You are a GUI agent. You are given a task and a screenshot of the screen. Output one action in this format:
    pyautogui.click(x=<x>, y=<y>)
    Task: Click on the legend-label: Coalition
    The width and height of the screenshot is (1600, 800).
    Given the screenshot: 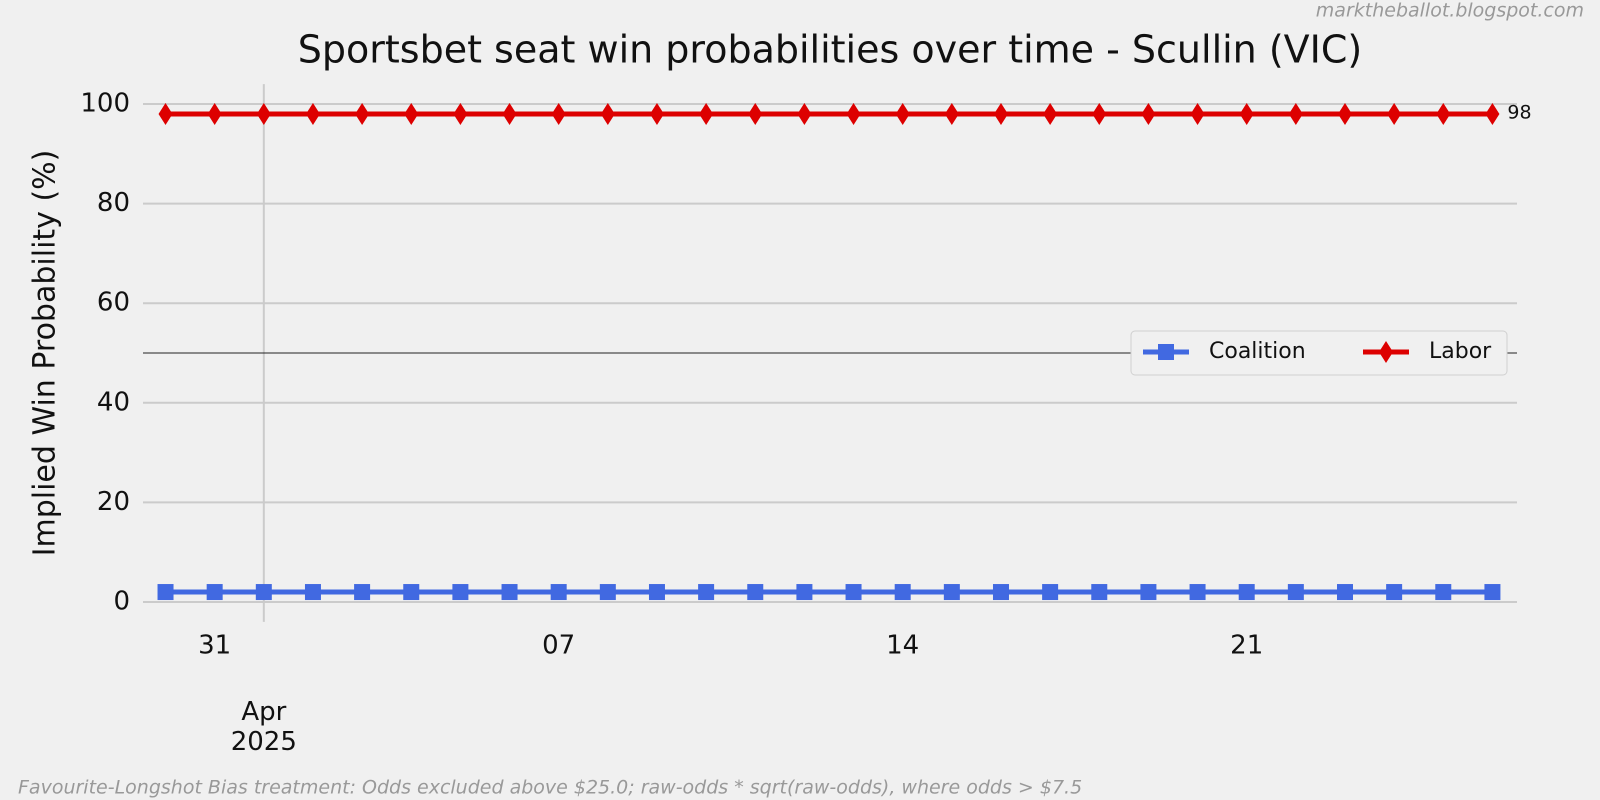 What is the action you would take?
    pyautogui.click(x=1257, y=351)
    